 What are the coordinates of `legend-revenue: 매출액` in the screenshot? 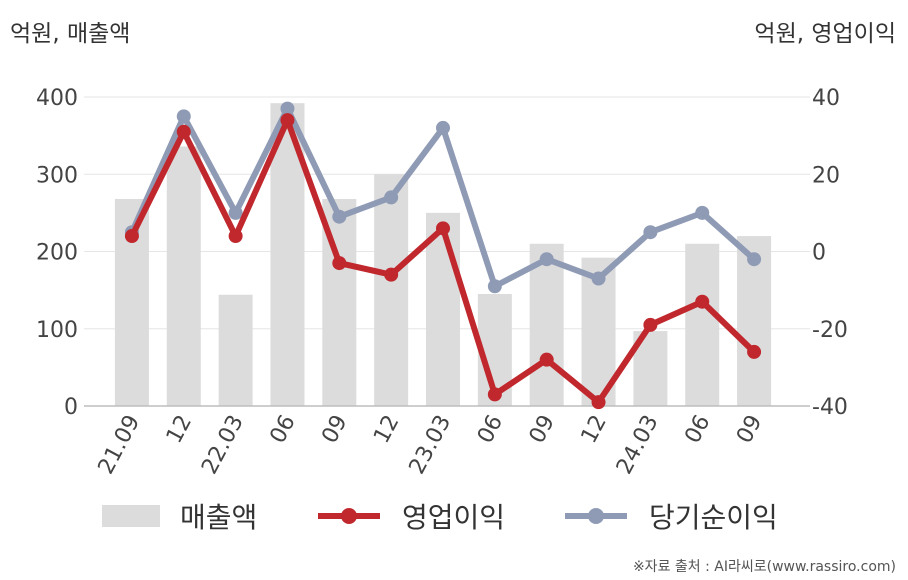 It's located at (179, 516).